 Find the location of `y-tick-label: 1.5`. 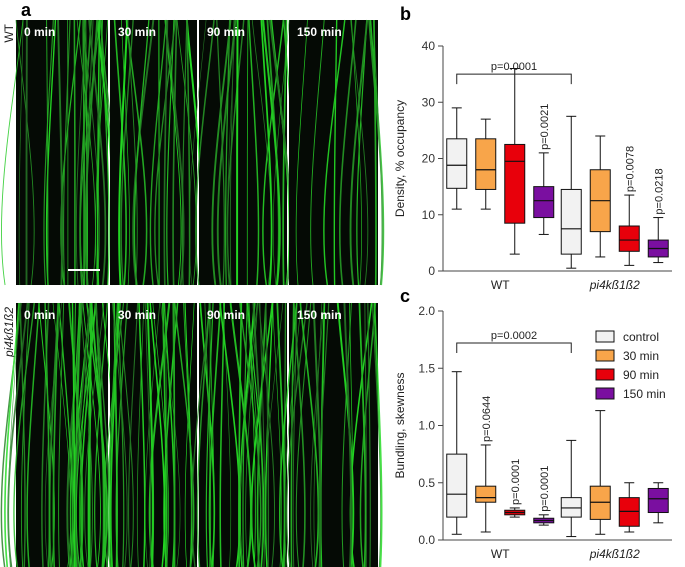

y-tick-label: 1.5 is located at coordinates (426, 368).